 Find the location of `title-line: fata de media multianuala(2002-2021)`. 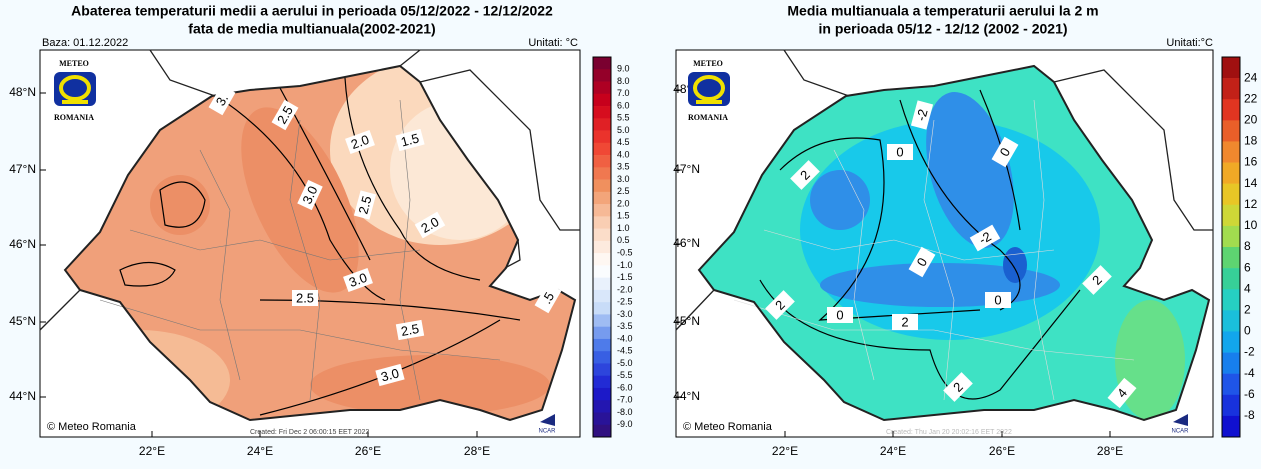

title-line: fata de media multianuala(2002-2021) is located at coordinates (311, 29).